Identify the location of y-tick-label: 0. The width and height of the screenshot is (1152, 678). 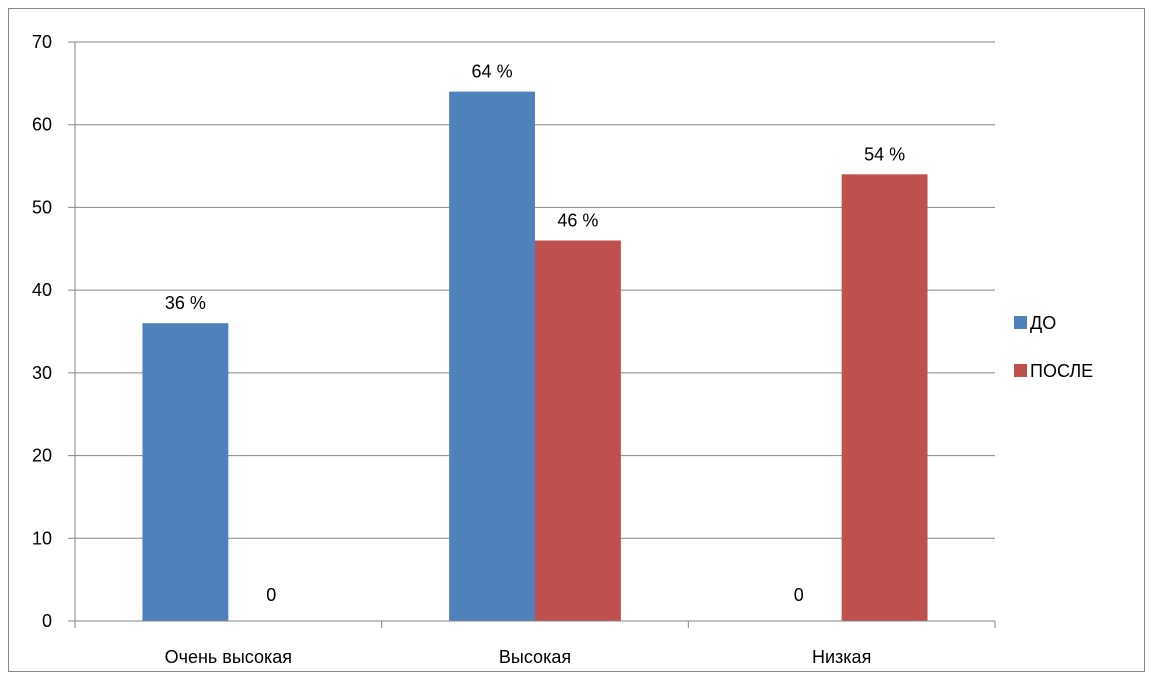
(47, 621).